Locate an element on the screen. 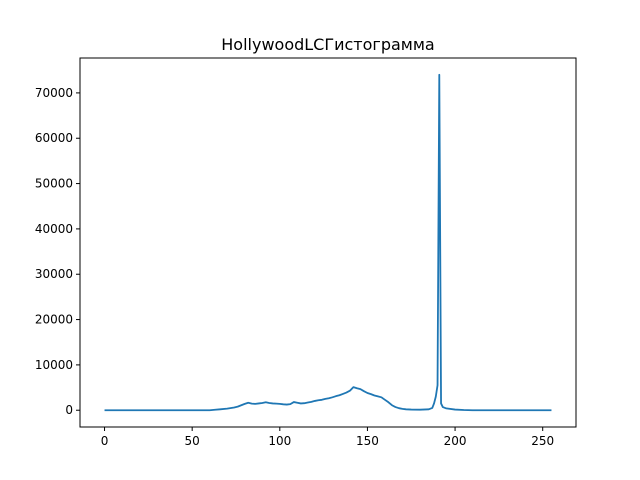  y-tick-label: 60000 is located at coordinates (54, 138).